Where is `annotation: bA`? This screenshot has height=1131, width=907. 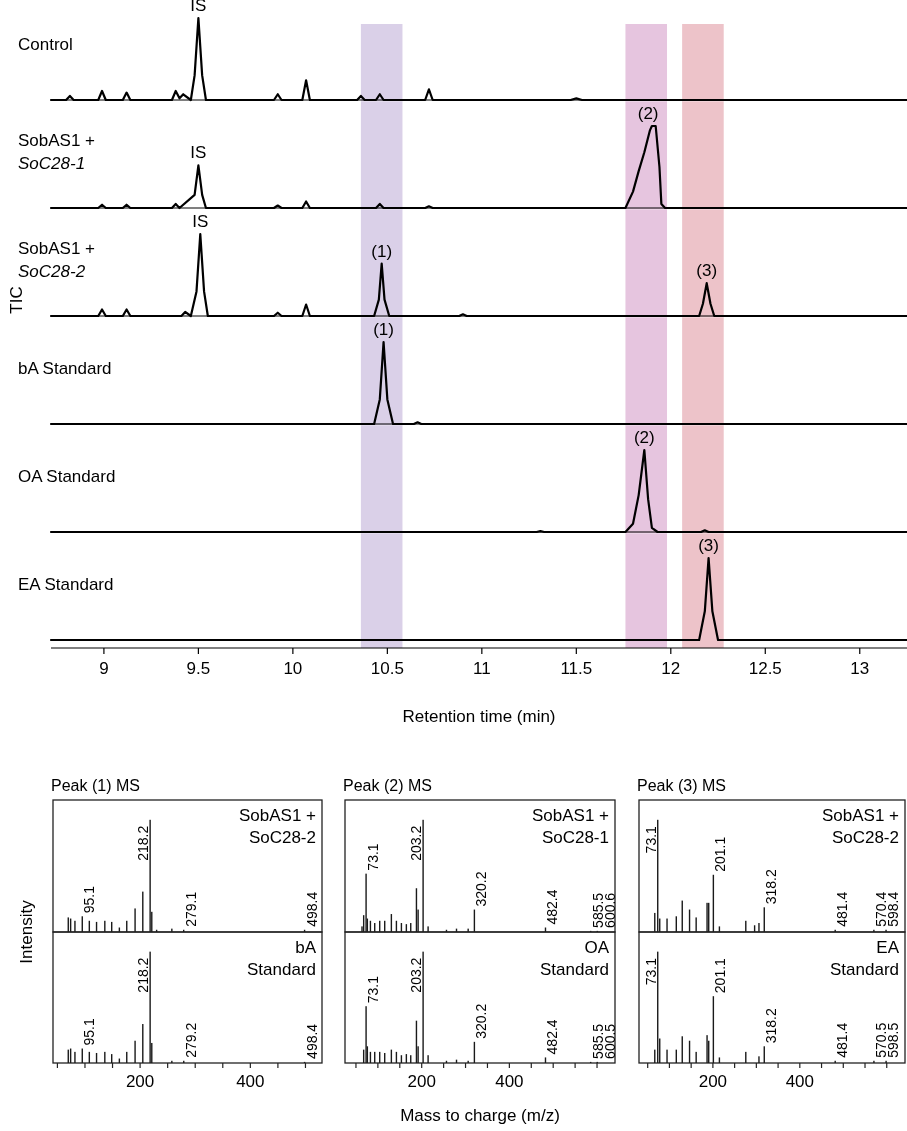 annotation: bA is located at coordinates (306, 947).